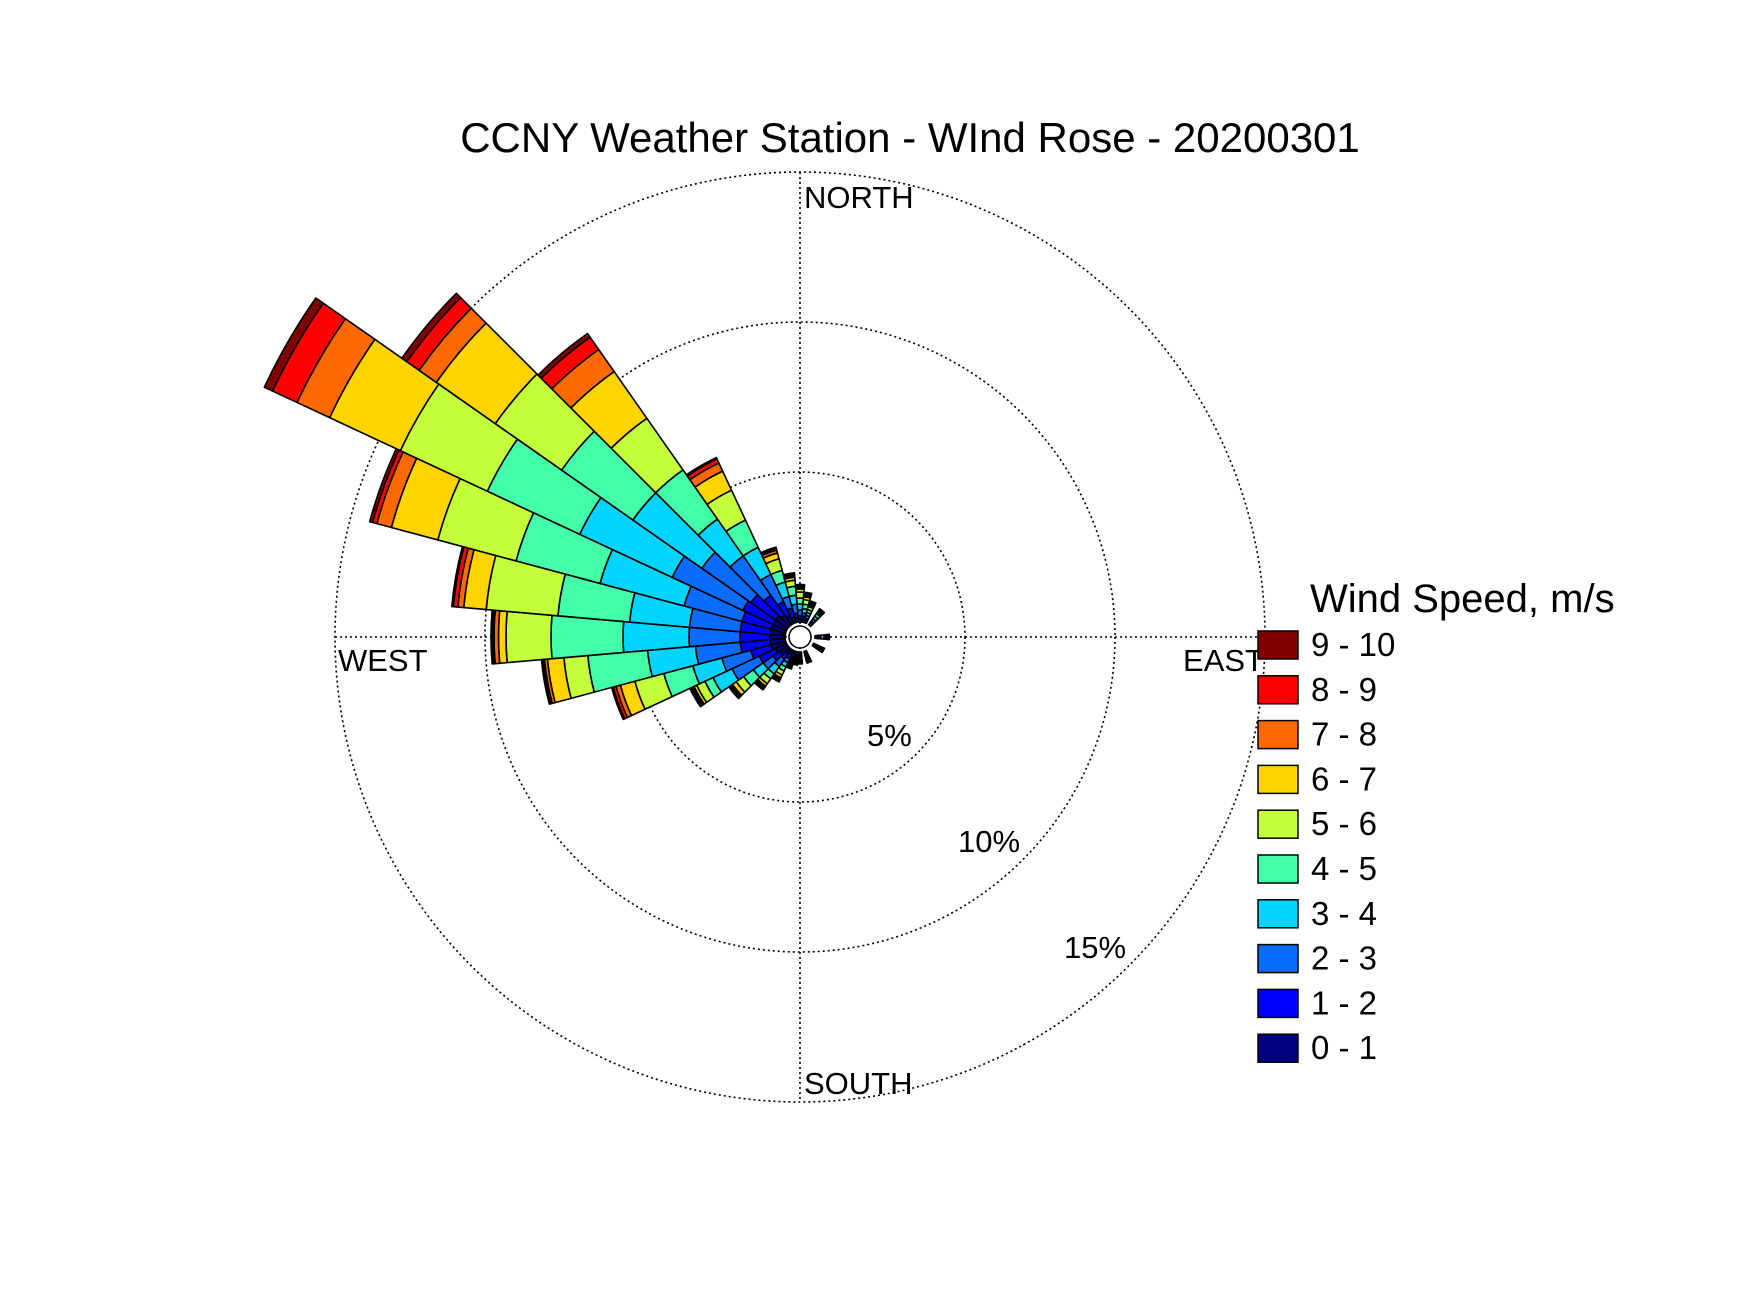 Image resolution: width=1750 pixels, height=1313 pixels. I want to click on legend-label: 7 - 8, so click(1344, 734).